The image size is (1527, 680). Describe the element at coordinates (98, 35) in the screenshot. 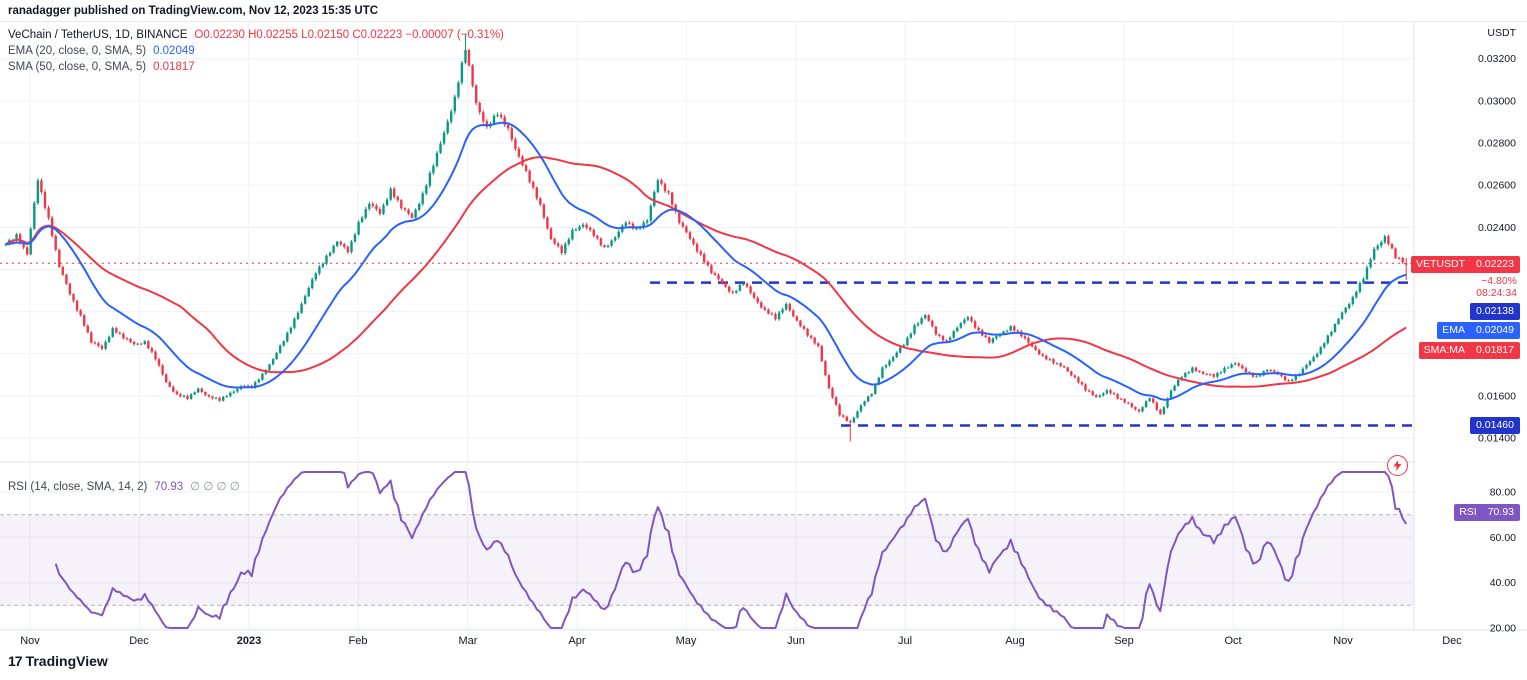

I see `series-title: VeChain / TetherUS, 1D, BINANCE` at that location.